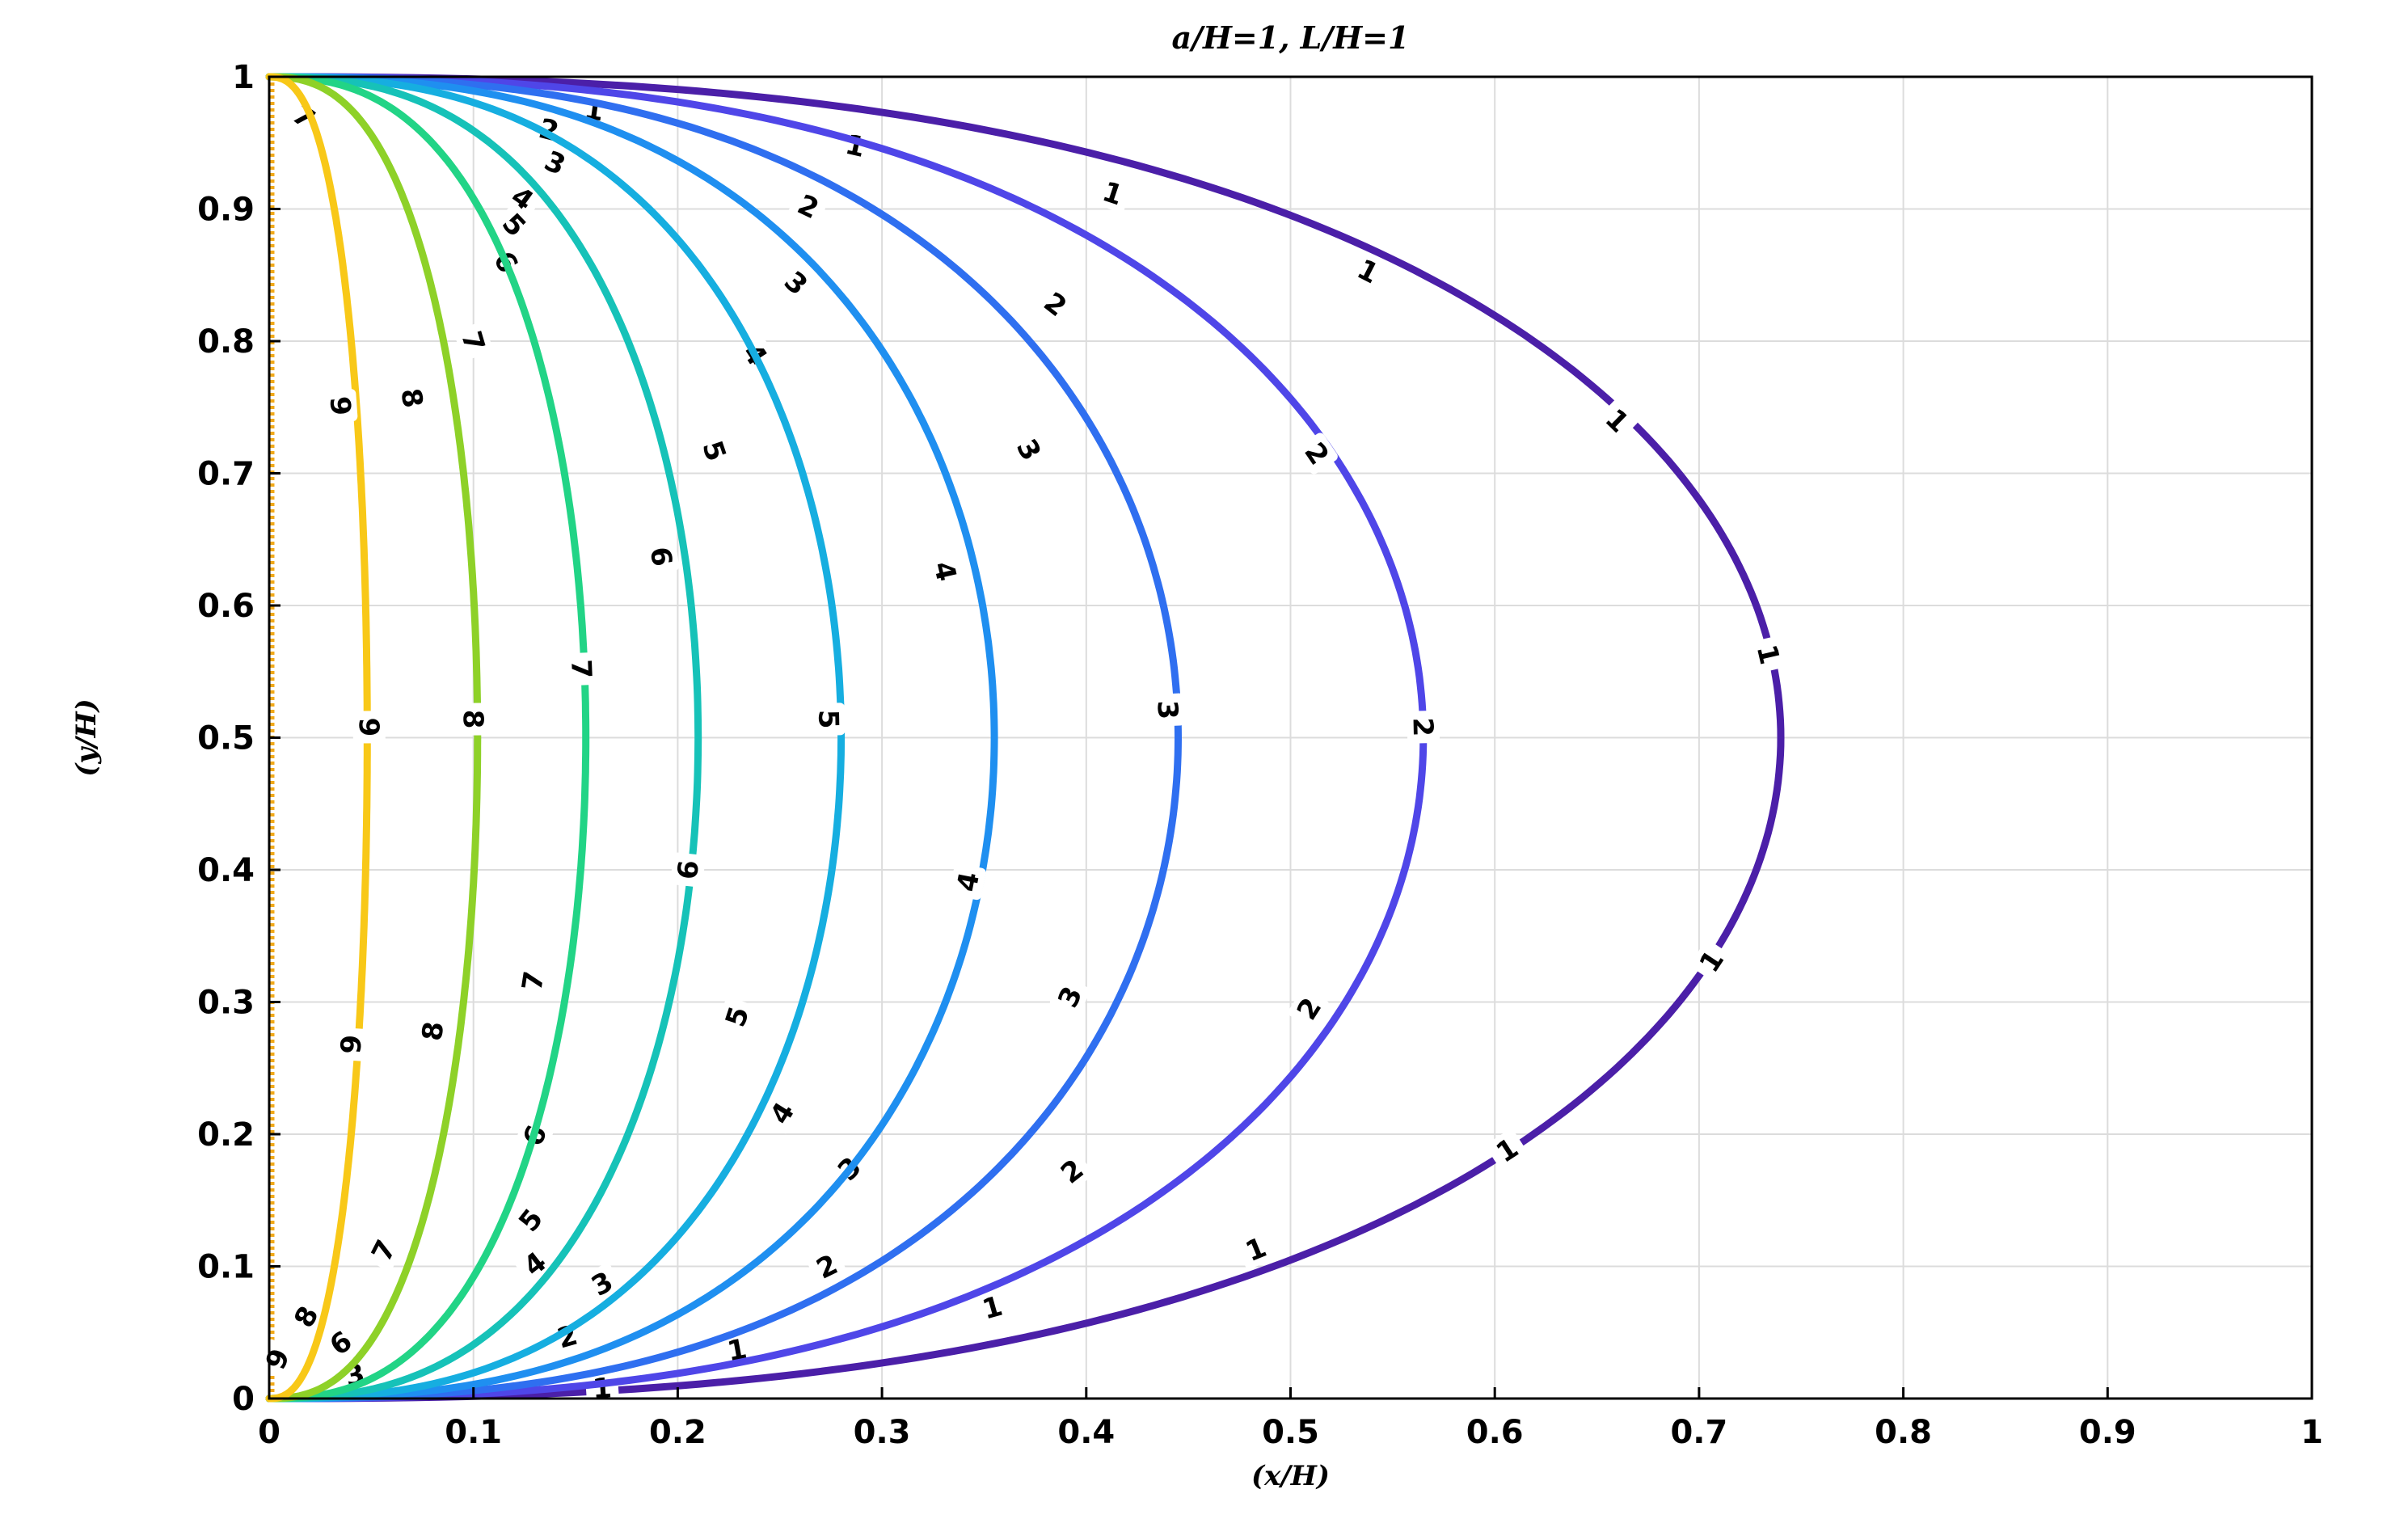  Describe the element at coordinates (1698, 1433) in the screenshot. I see `x-tick-label: 0.7` at that location.